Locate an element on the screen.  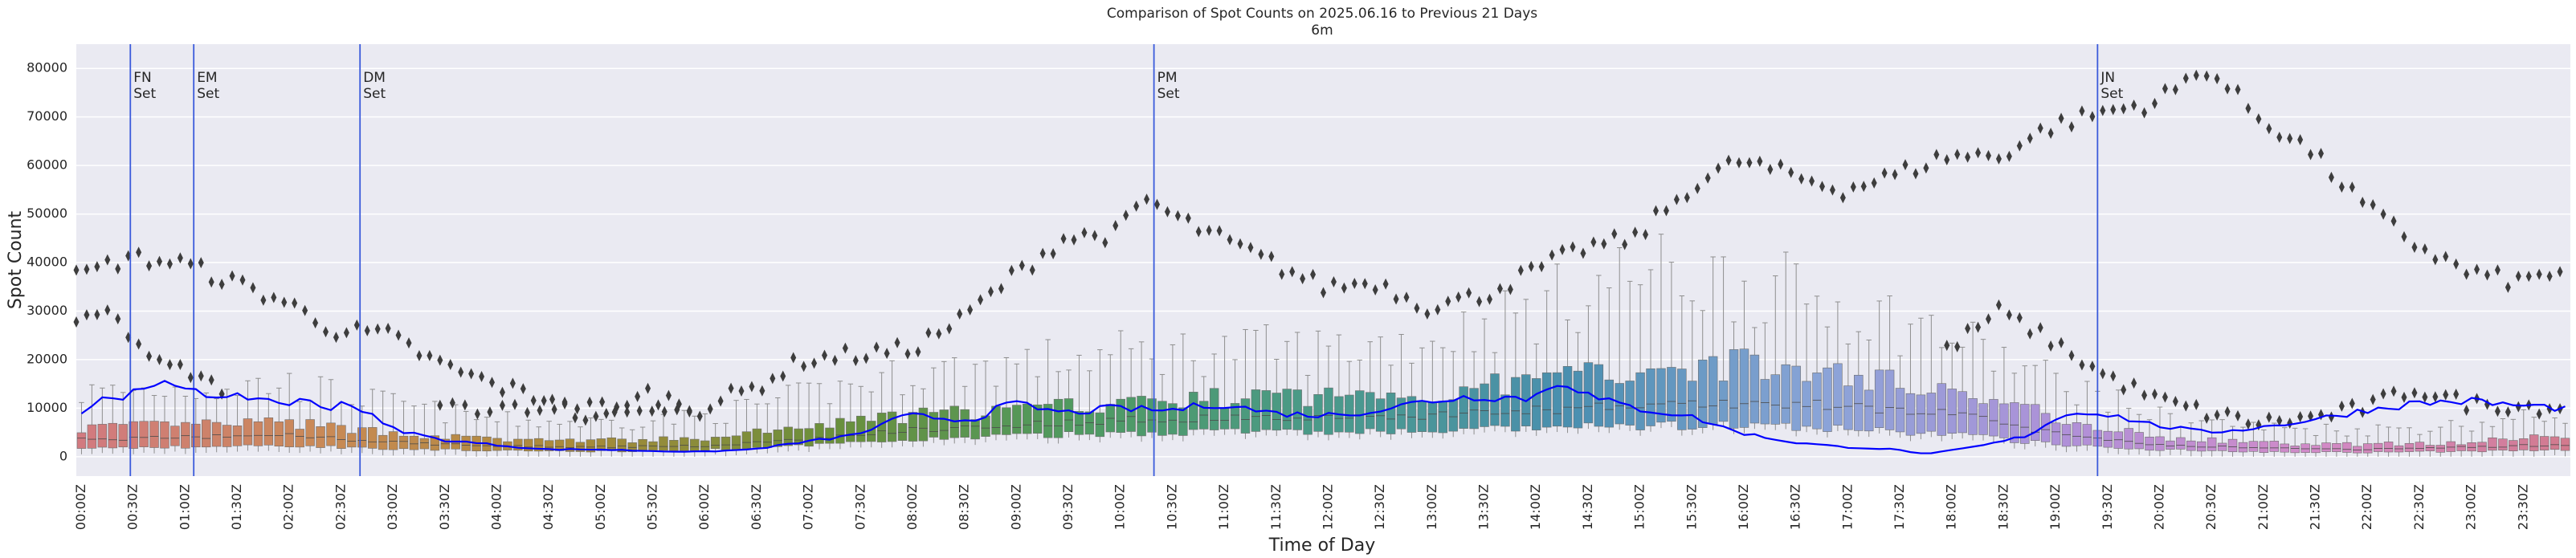
y-tick-label: 0 is located at coordinates (63, 455).